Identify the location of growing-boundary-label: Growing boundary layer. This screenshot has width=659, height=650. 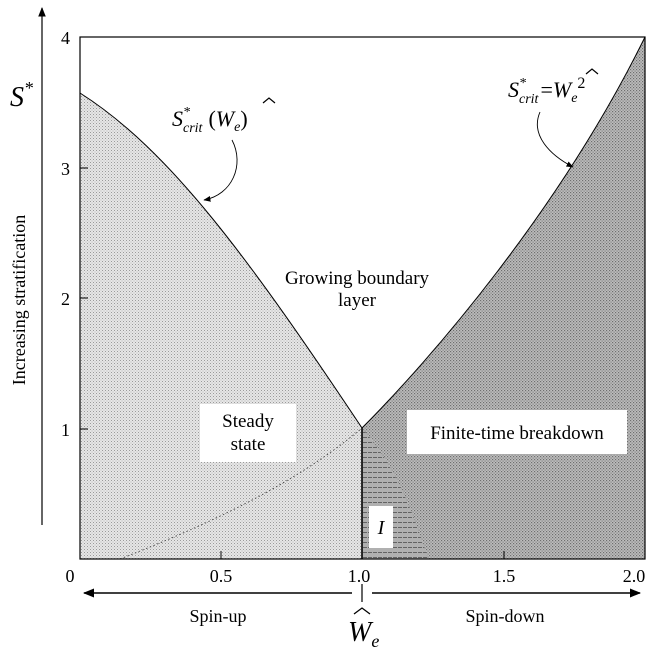
(357, 289).